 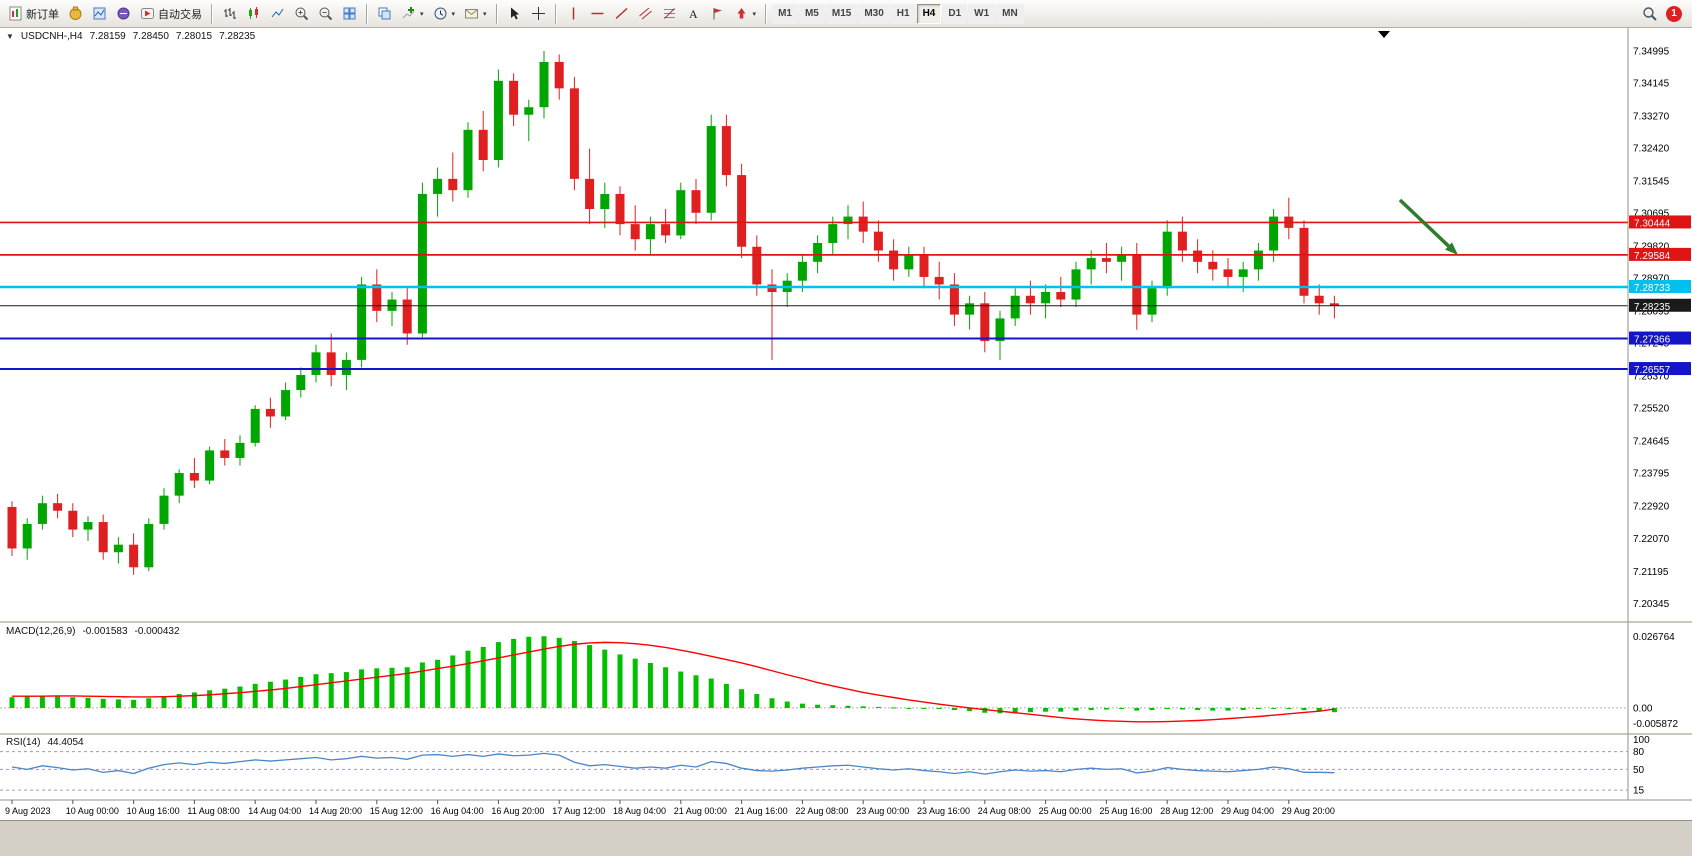 What do you see at coordinates (693, 14) in the screenshot?
I see `text-tool-button: A` at bounding box center [693, 14].